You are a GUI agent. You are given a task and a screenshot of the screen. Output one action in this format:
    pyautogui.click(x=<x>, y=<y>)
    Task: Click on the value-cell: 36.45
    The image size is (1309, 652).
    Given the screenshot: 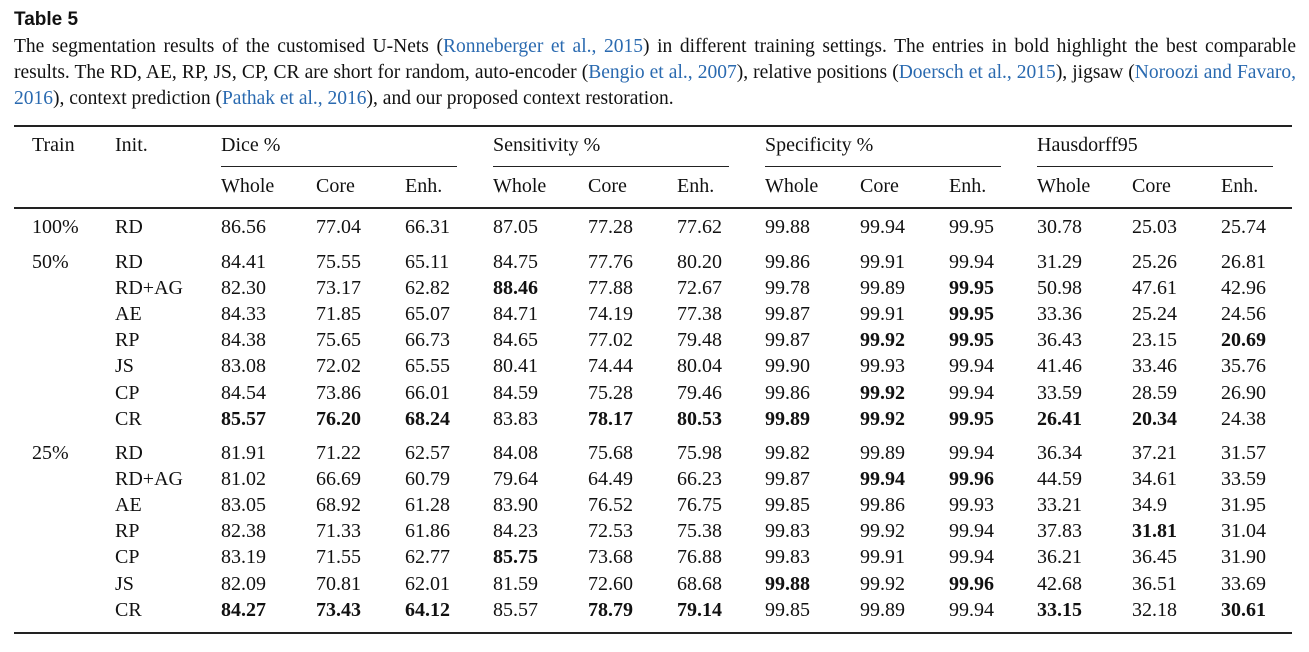 What is the action you would take?
    pyautogui.click(x=1154, y=557)
    